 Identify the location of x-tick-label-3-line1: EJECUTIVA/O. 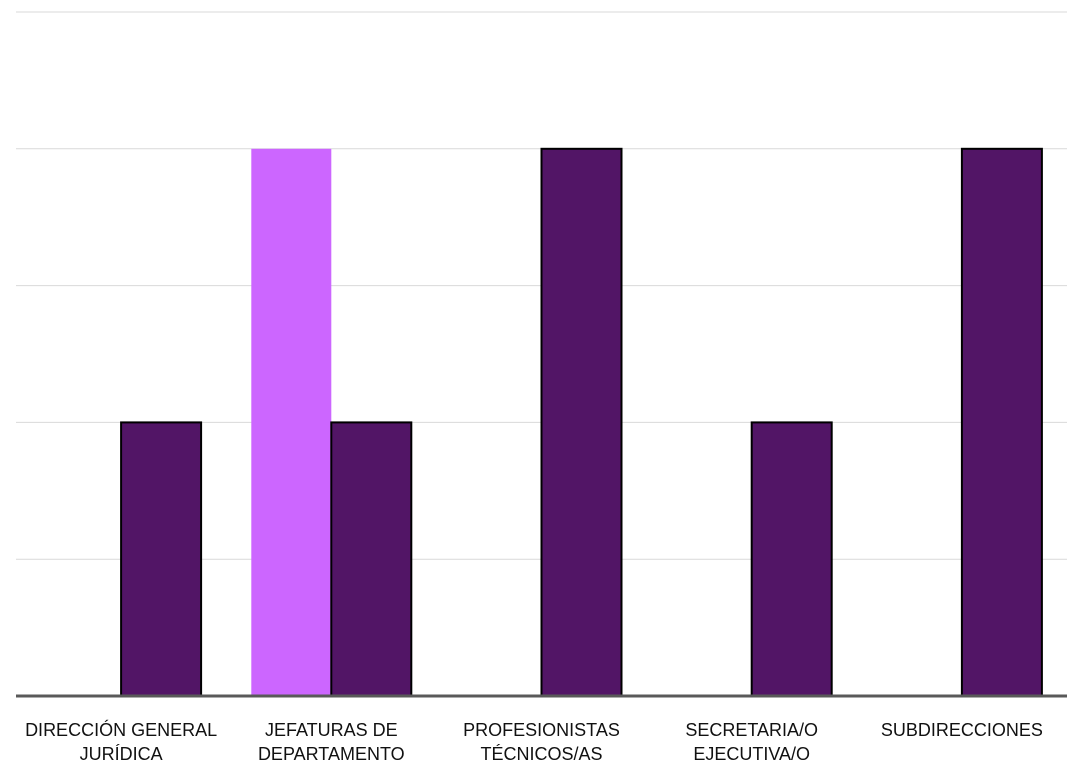
(751, 754).